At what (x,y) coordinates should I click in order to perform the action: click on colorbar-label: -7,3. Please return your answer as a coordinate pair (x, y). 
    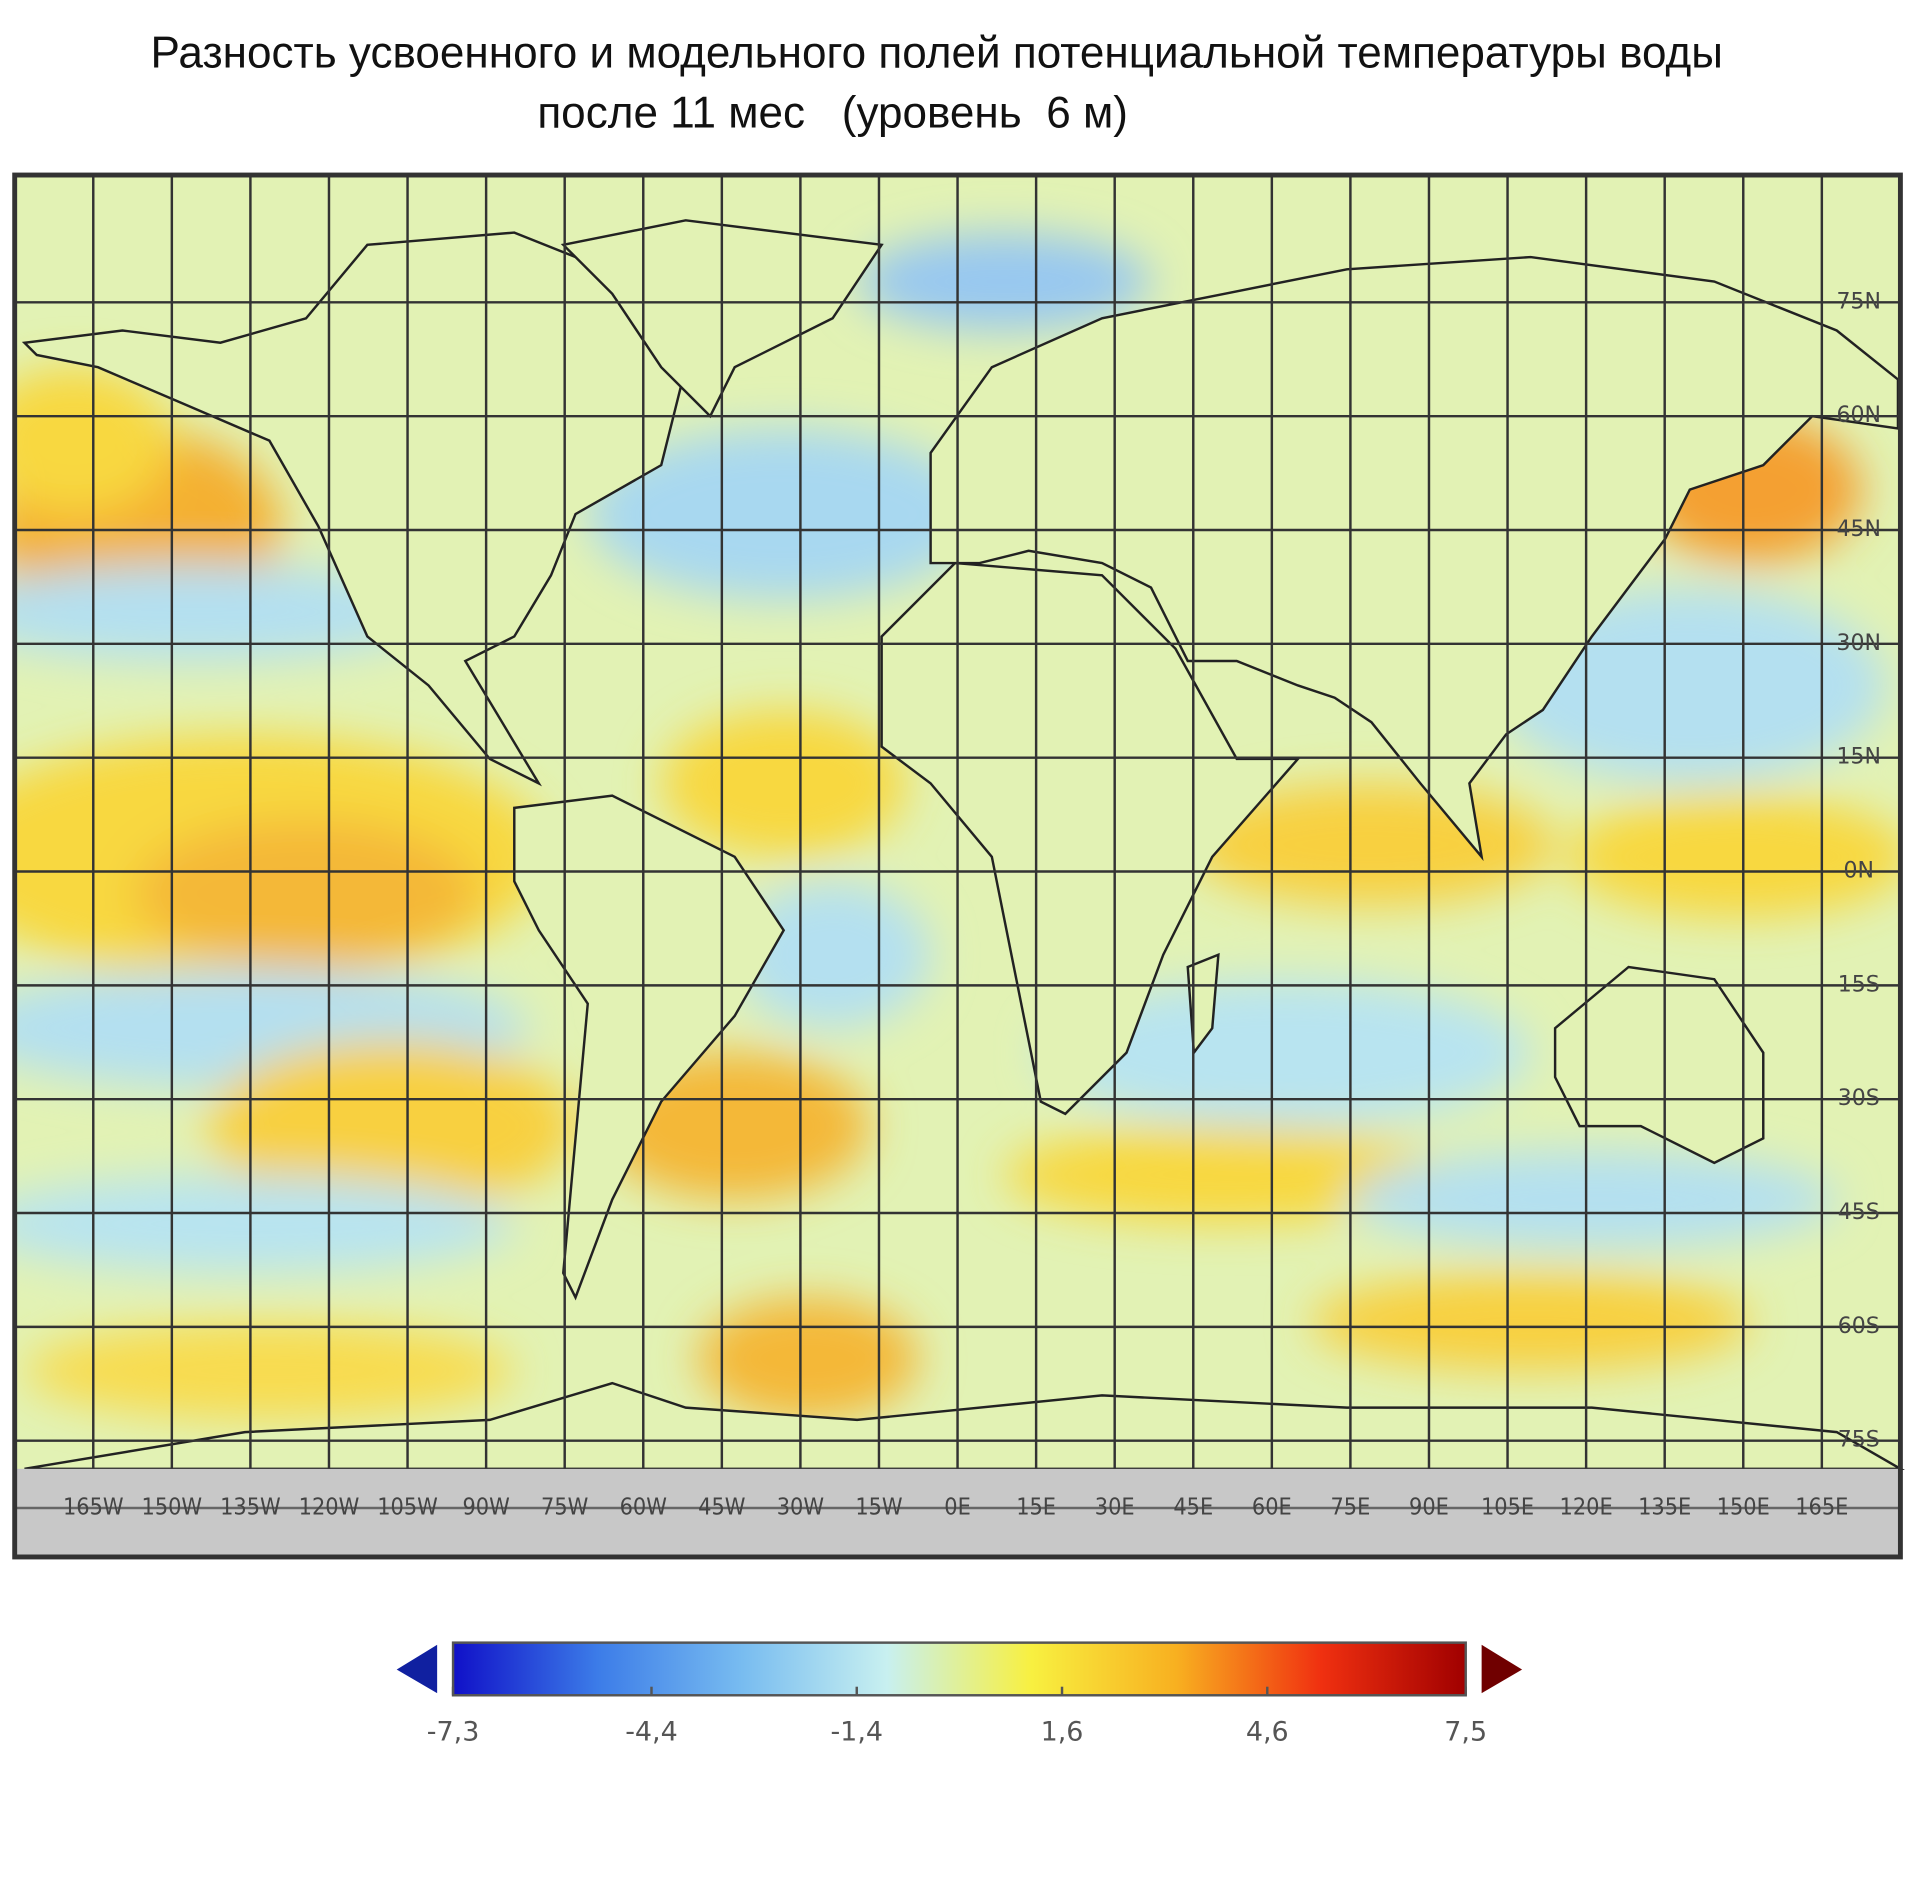
    Looking at the image, I should click on (453, 1732).